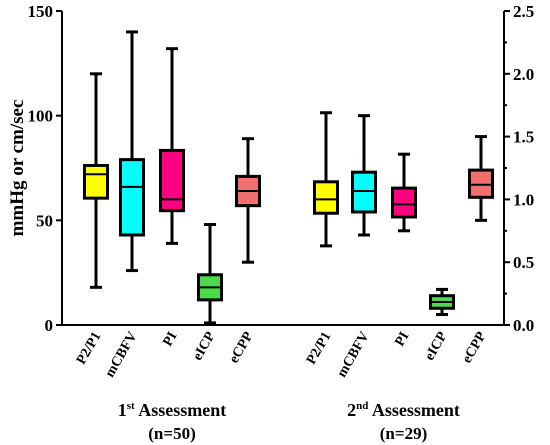  What do you see at coordinates (17, 168) in the screenshot?
I see `y-axis-label: mmHg or cm/sec` at bounding box center [17, 168].